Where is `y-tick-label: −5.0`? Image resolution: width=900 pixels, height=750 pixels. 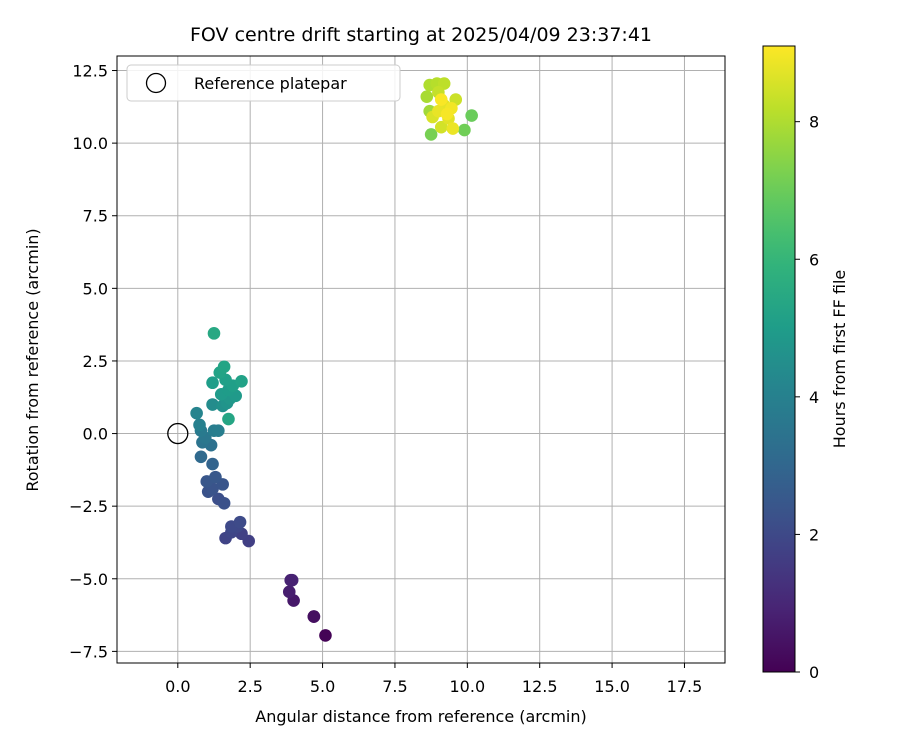 y-tick-label: −5.0 is located at coordinates (88, 579).